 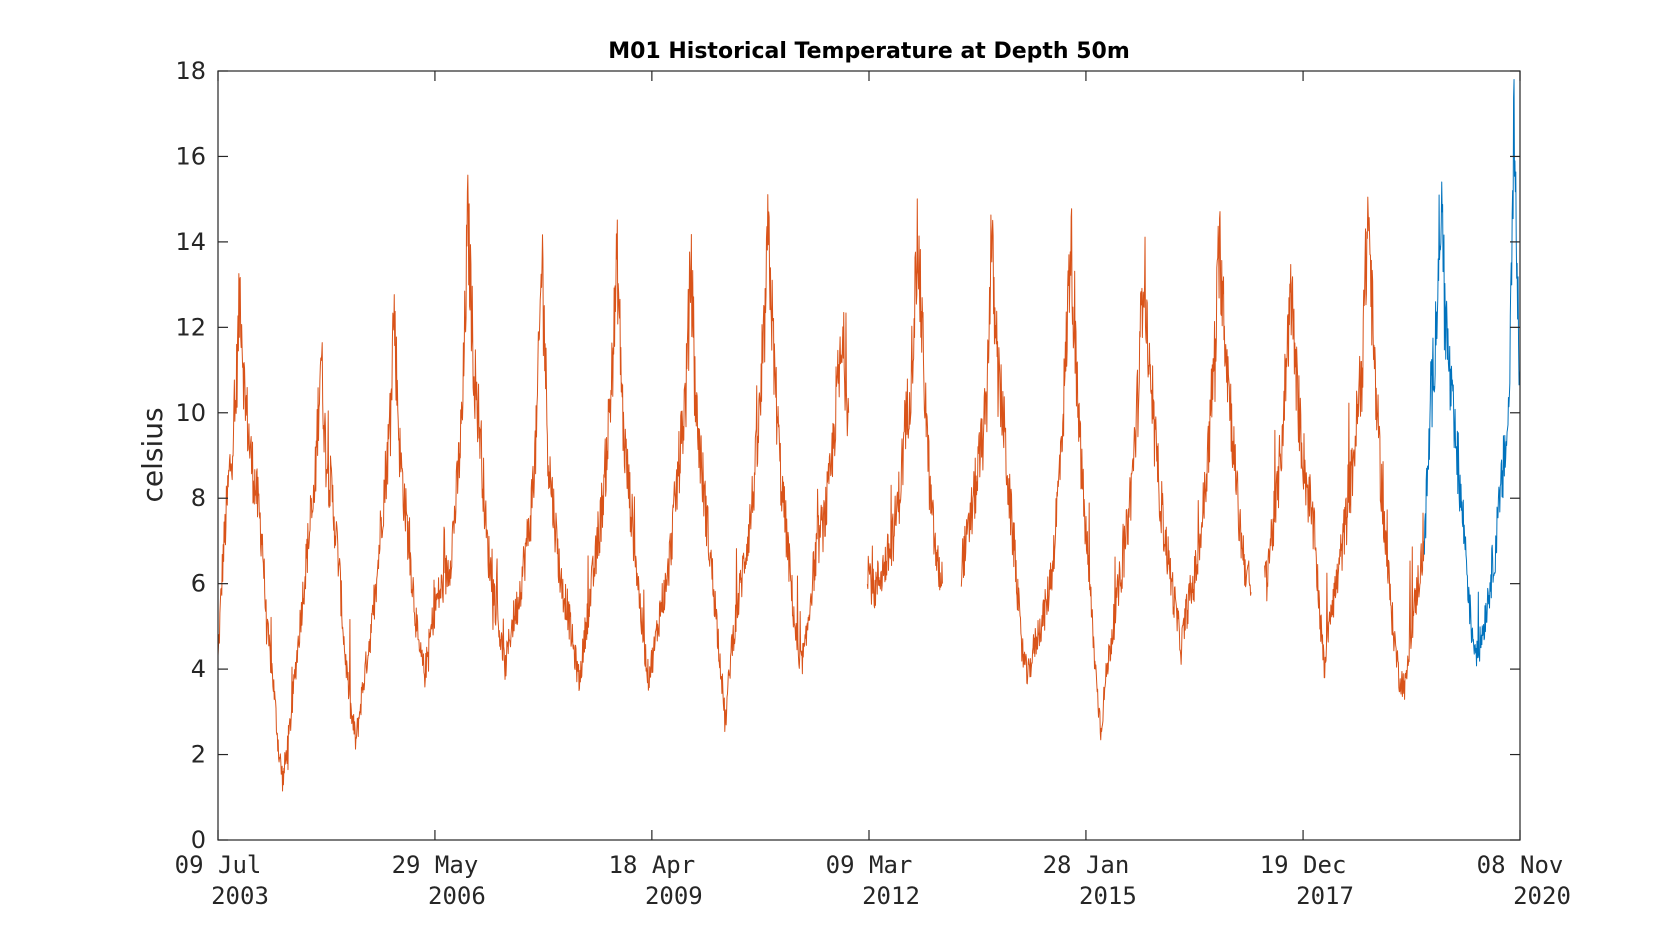 I want to click on y-tick-label: 10, so click(x=190, y=413).